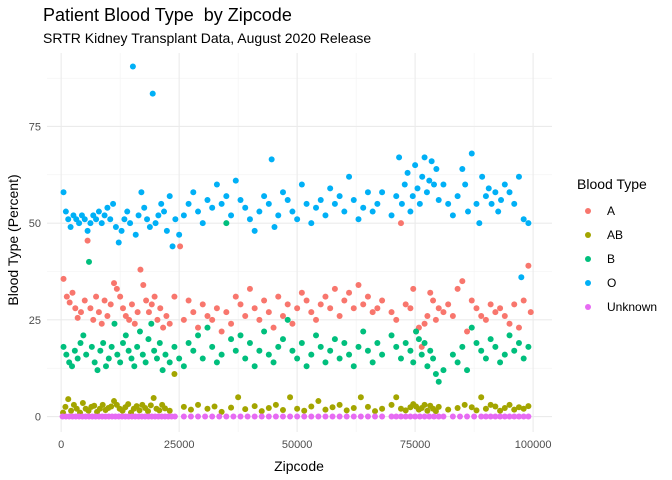 The width and height of the screenshot is (672, 480). I want to click on x-axis-title: Zipcode, so click(299, 466).